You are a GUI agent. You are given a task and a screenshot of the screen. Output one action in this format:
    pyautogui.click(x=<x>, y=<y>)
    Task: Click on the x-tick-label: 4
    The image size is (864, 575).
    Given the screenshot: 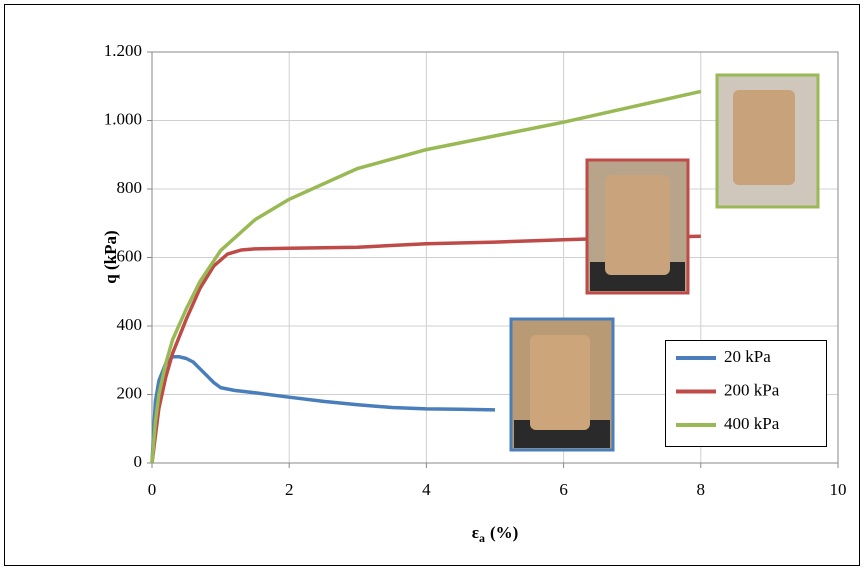 What is the action you would take?
    pyautogui.click(x=426, y=489)
    